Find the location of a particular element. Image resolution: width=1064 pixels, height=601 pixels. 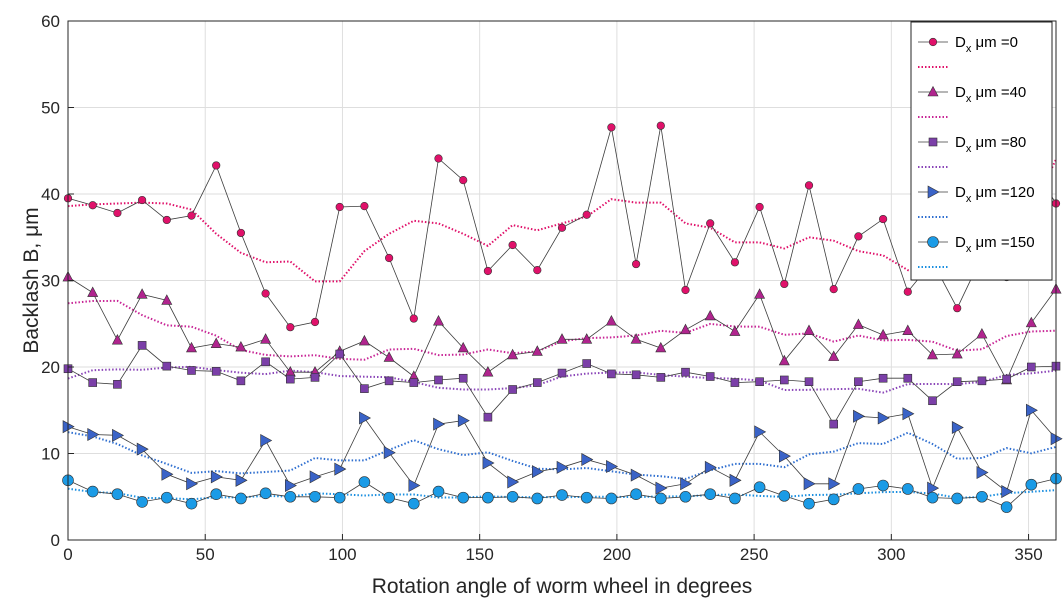

y-tick-label: 20 is located at coordinates (50, 367).